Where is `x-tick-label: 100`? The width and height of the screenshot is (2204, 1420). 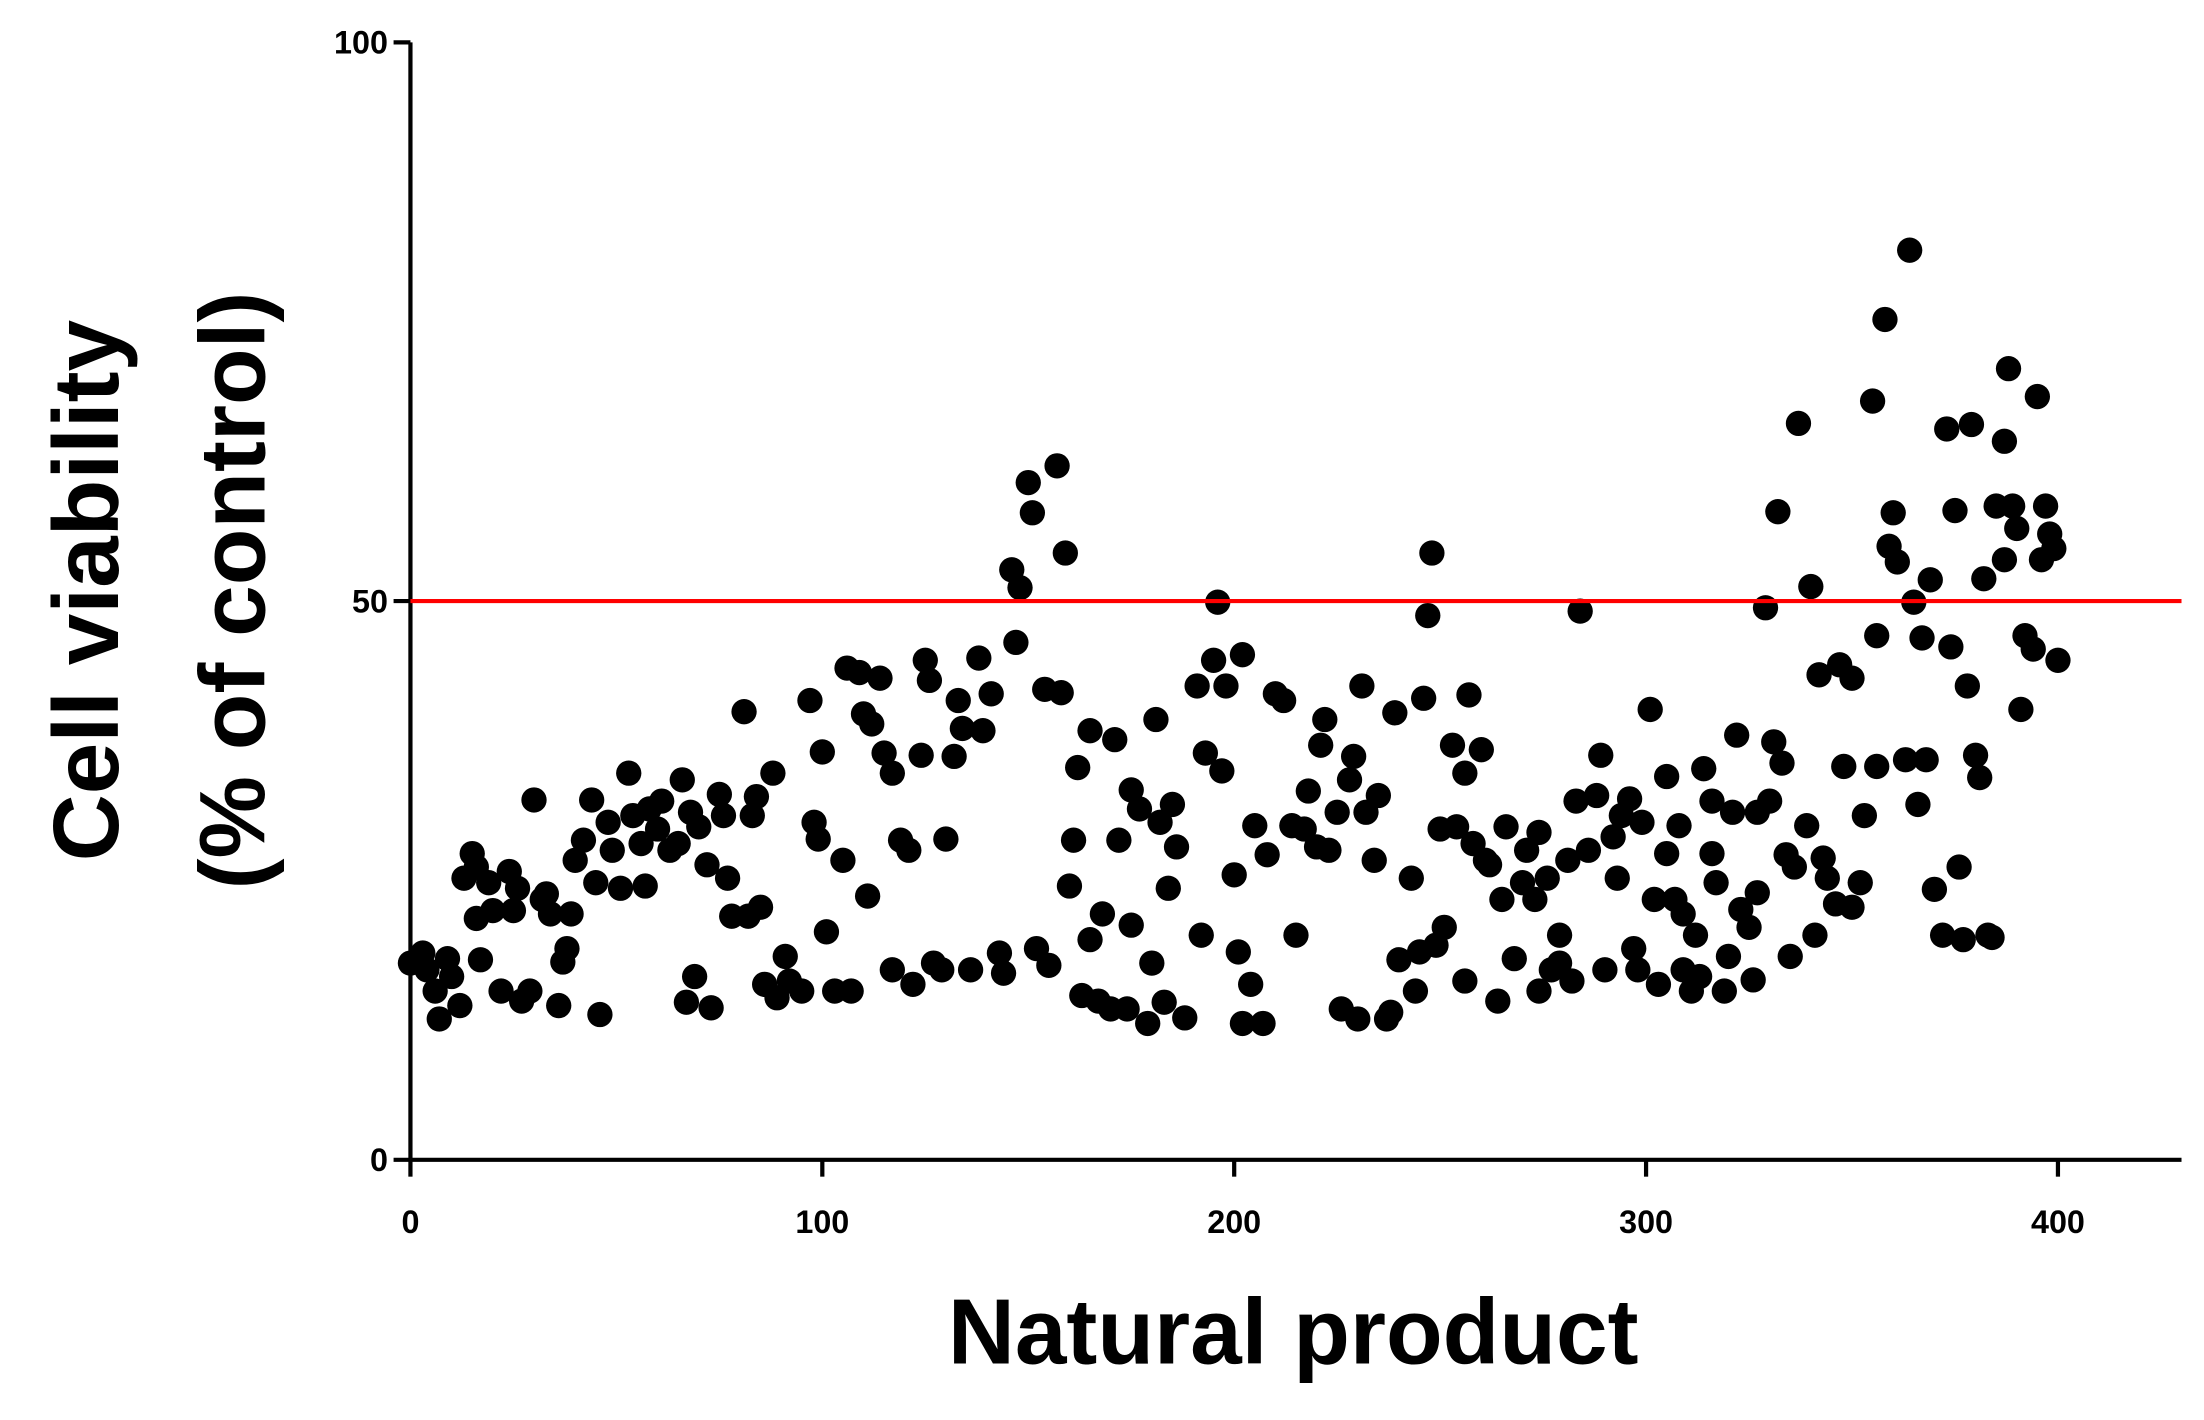
x-tick-label: 100 is located at coordinates (822, 1222).